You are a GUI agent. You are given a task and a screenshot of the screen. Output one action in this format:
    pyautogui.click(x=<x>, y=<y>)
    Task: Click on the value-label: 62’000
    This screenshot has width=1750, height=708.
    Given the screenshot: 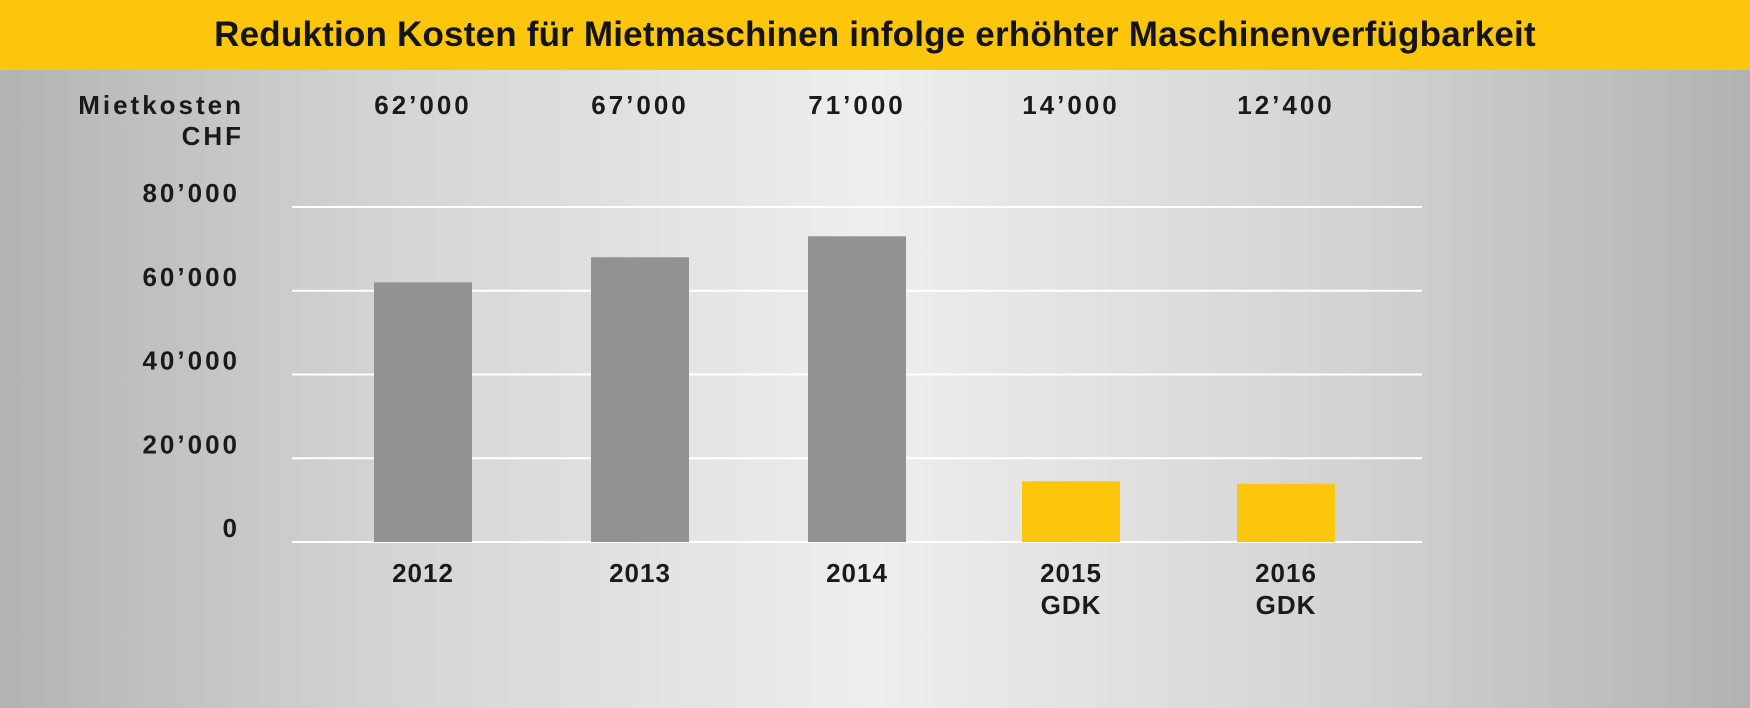 What is the action you would take?
    pyautogui.click(x=423, y=105)
    